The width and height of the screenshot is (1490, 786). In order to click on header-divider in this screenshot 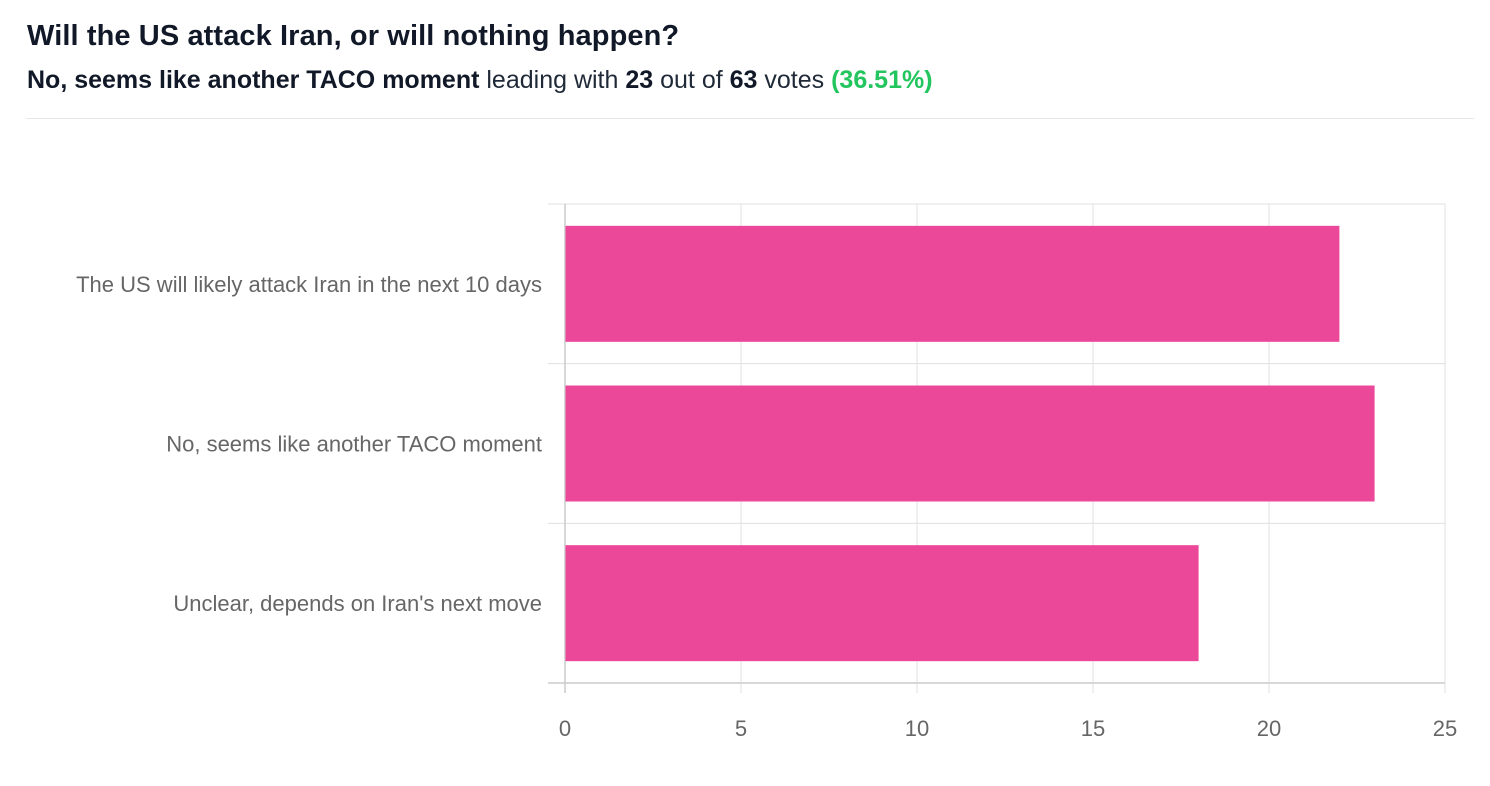, I will do `click(750, 118)`.